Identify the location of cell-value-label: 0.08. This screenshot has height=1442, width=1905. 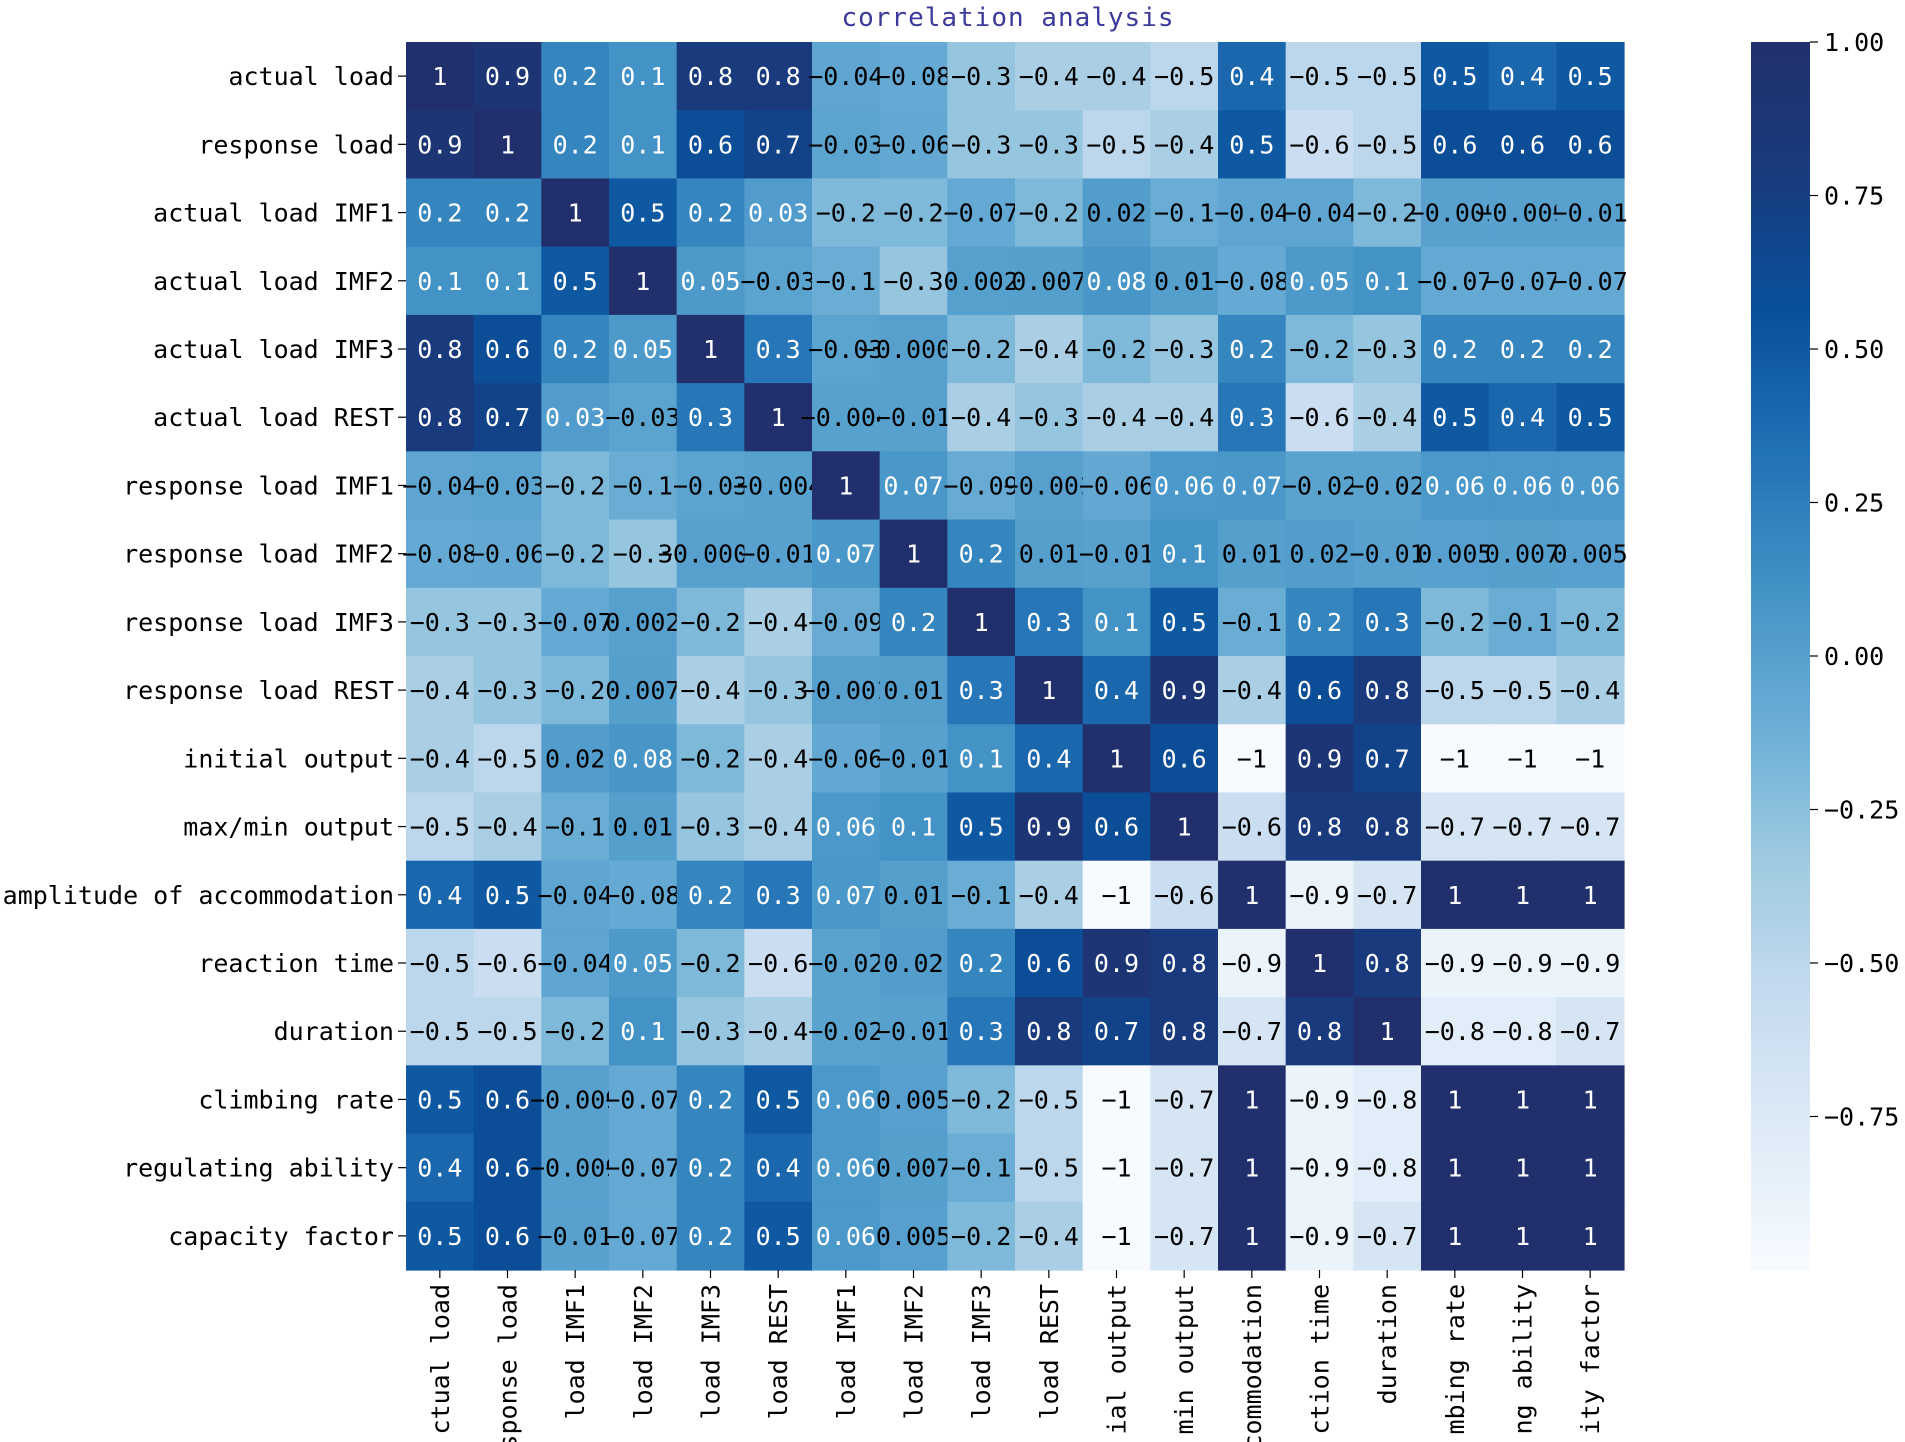
(1116, 281).